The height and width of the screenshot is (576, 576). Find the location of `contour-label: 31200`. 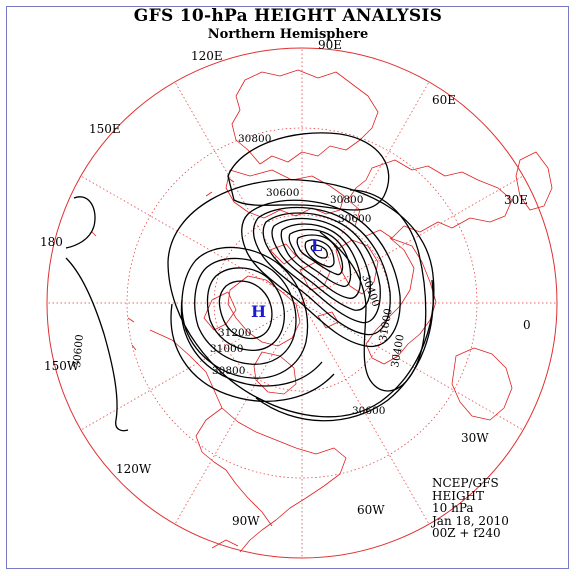

contour-label: 31200 is located at coordinates (234, 333).